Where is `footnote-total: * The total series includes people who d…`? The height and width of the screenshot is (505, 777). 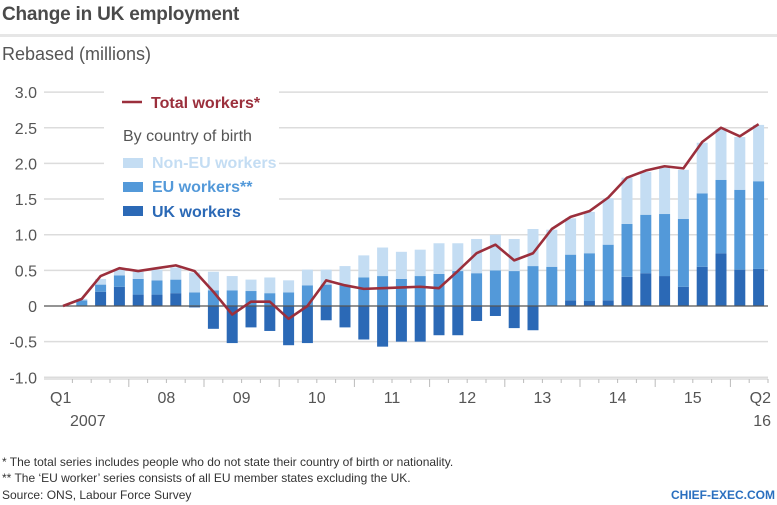 footnote-total: * The total series includes people who d… is located at coordinates (228, 462).